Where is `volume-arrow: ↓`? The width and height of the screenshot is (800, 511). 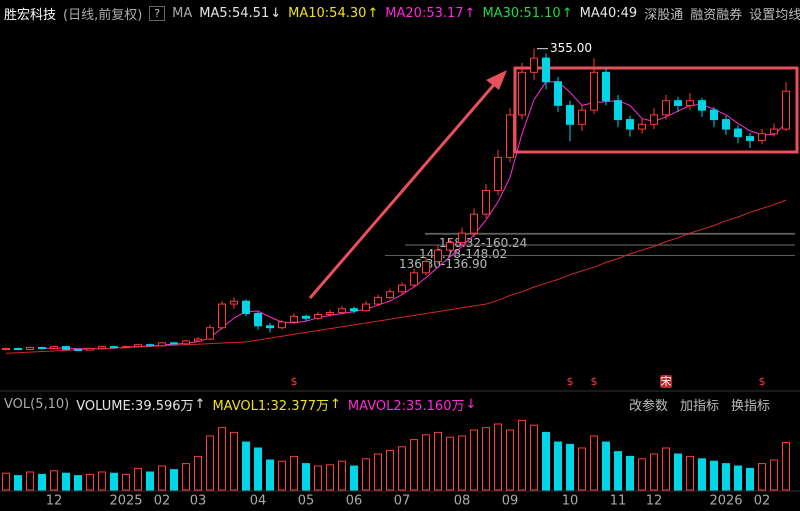
volume-arrow: ↓ is located at coordinates (471, 404).